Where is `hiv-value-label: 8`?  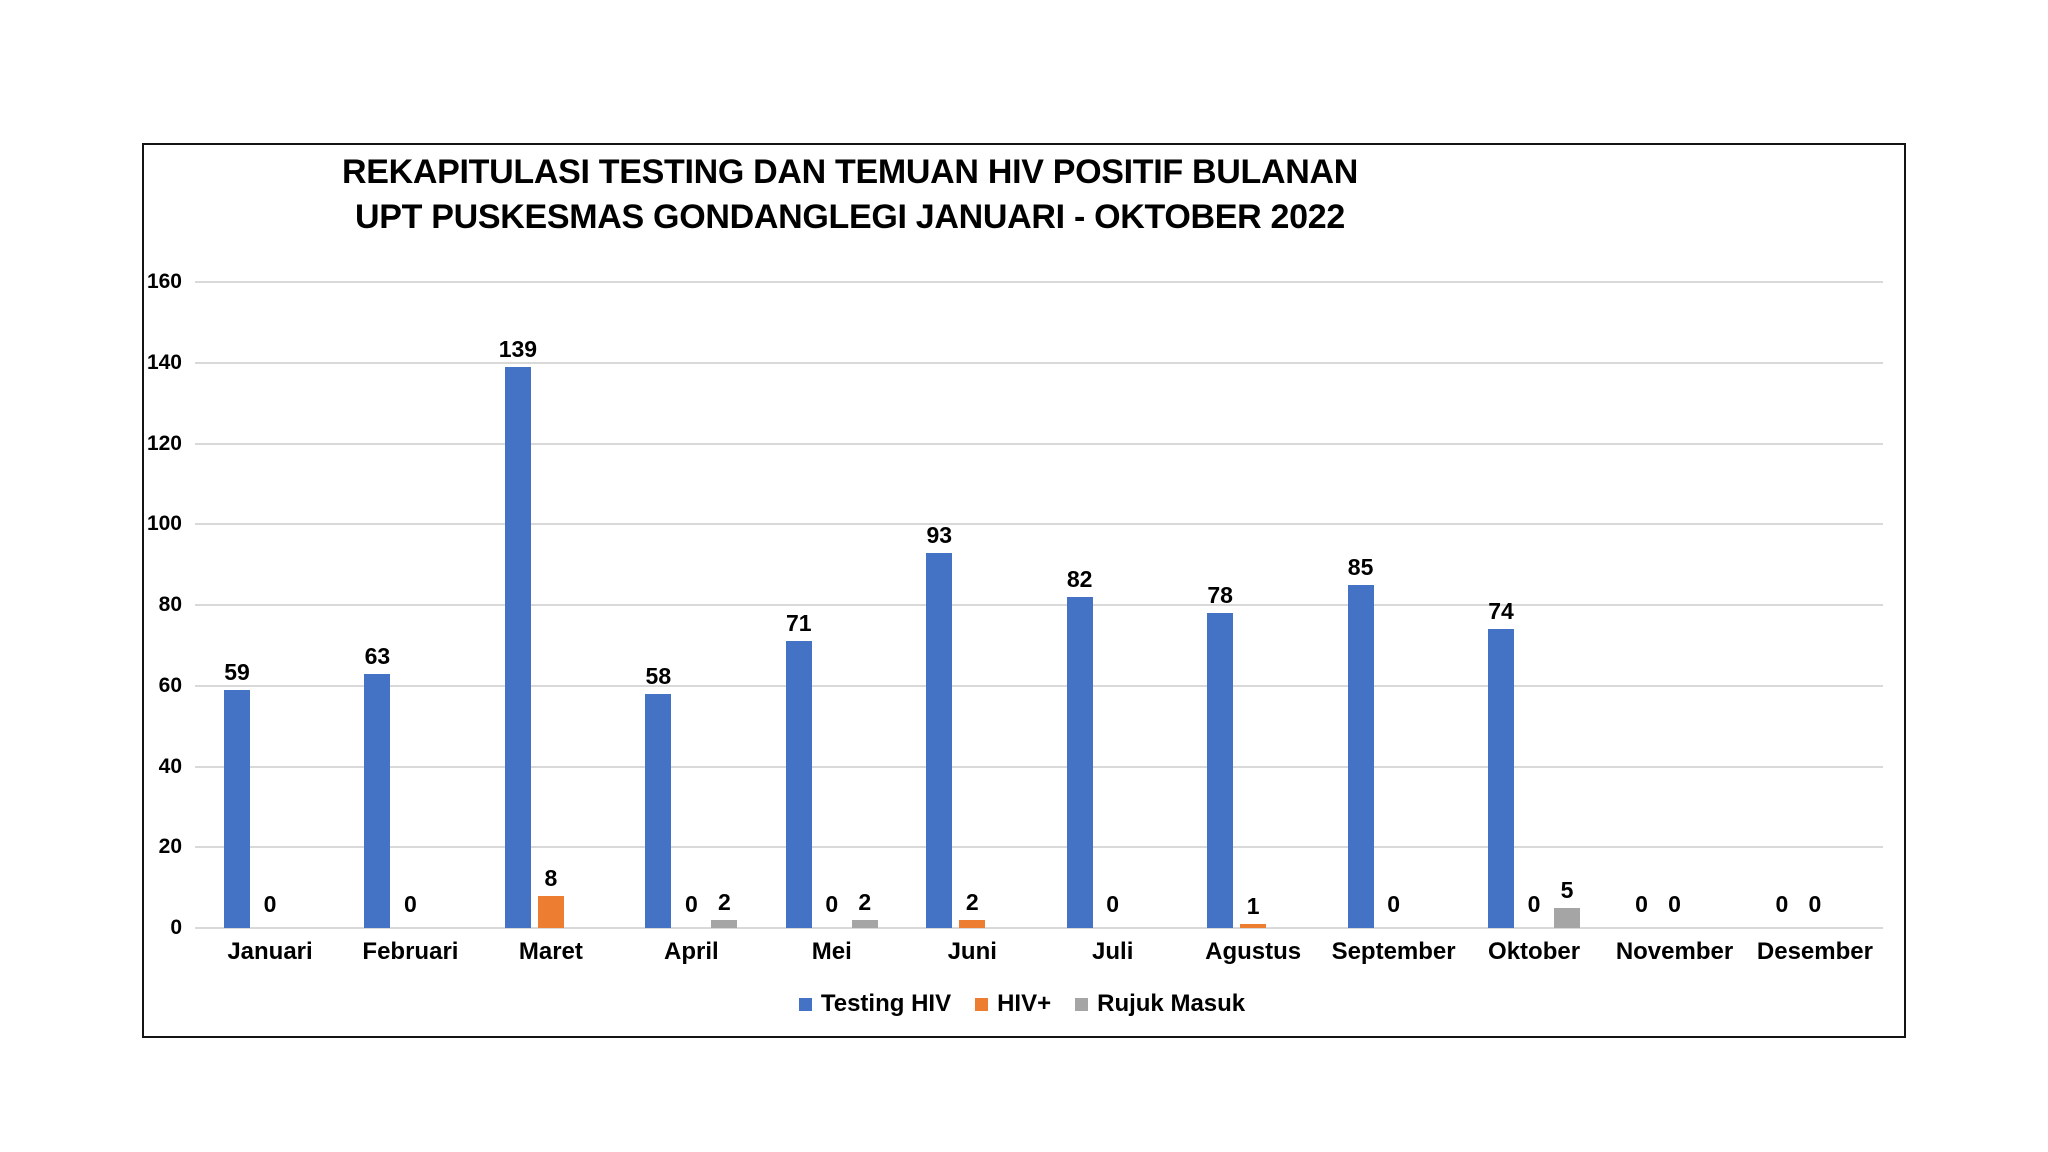 hiv-value-label: 8 is located at coordinates (551, 877).